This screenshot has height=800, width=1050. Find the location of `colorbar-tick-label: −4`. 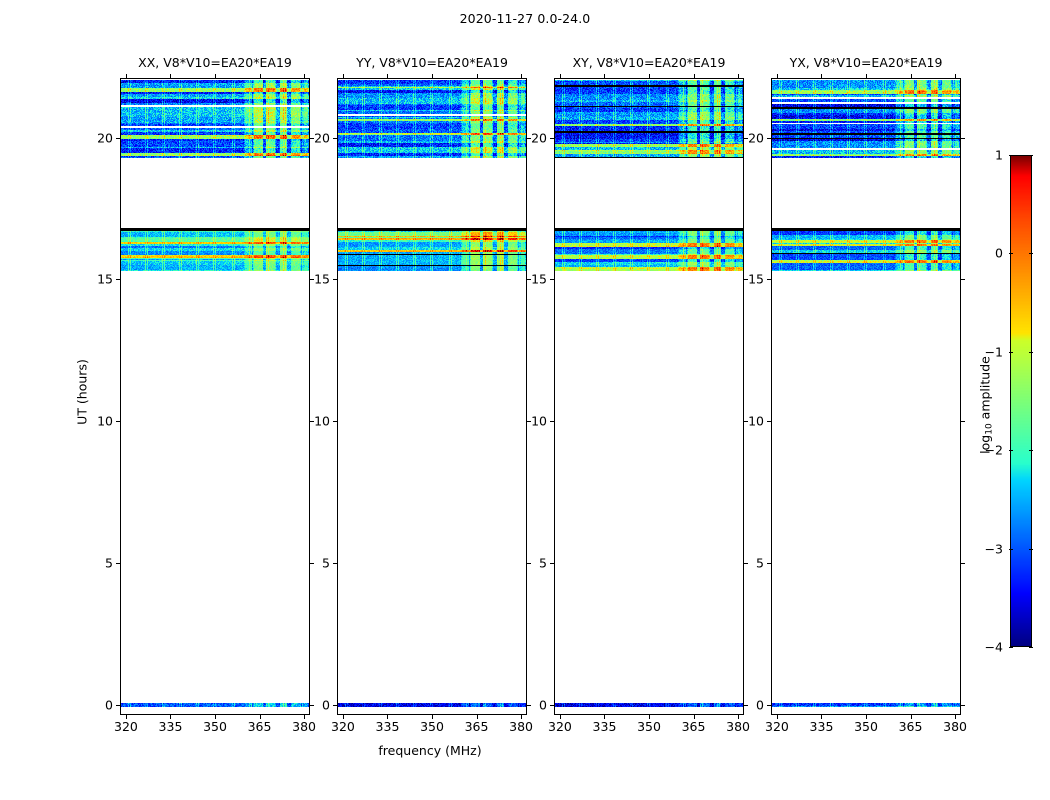

colorbar-tick-label: −4 is located at coordinates (993, 647).